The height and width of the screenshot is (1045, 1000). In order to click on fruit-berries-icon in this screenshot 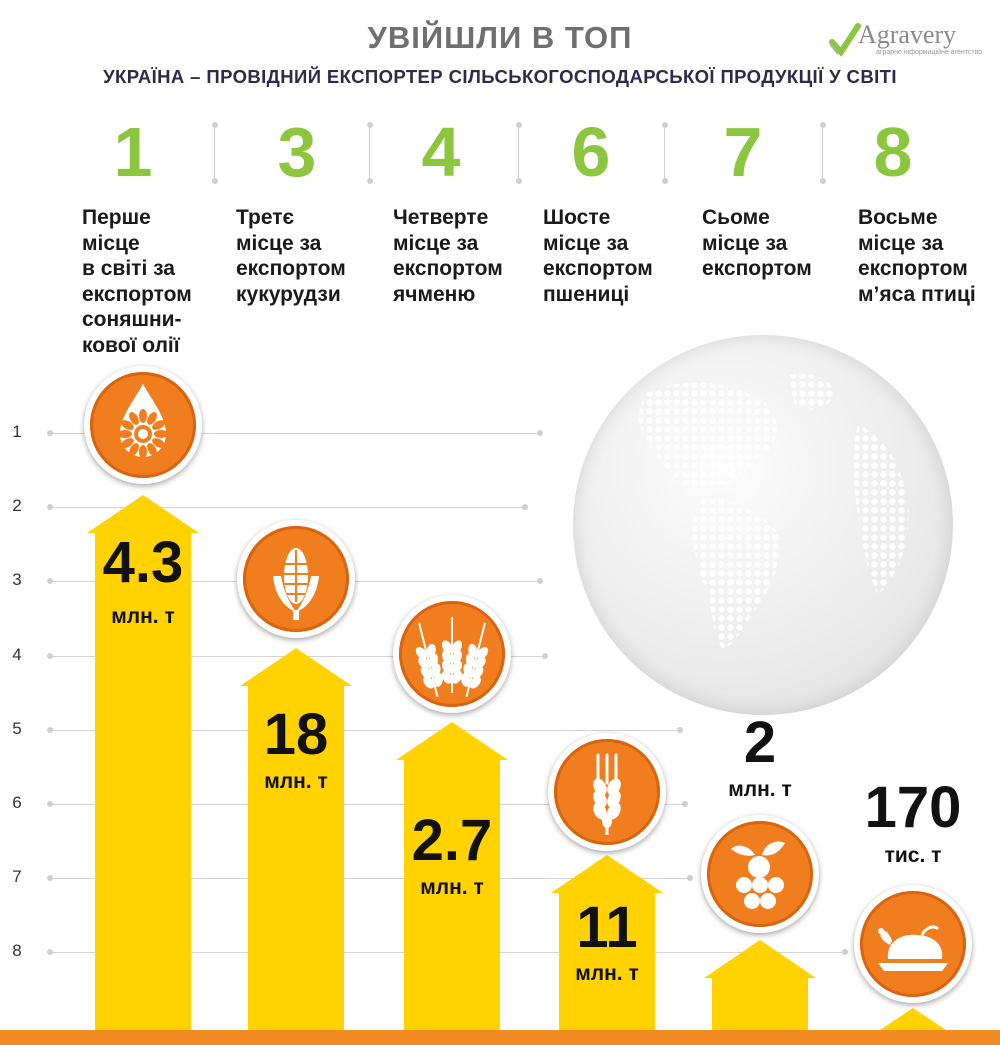, I will do `click(760, 874)`.